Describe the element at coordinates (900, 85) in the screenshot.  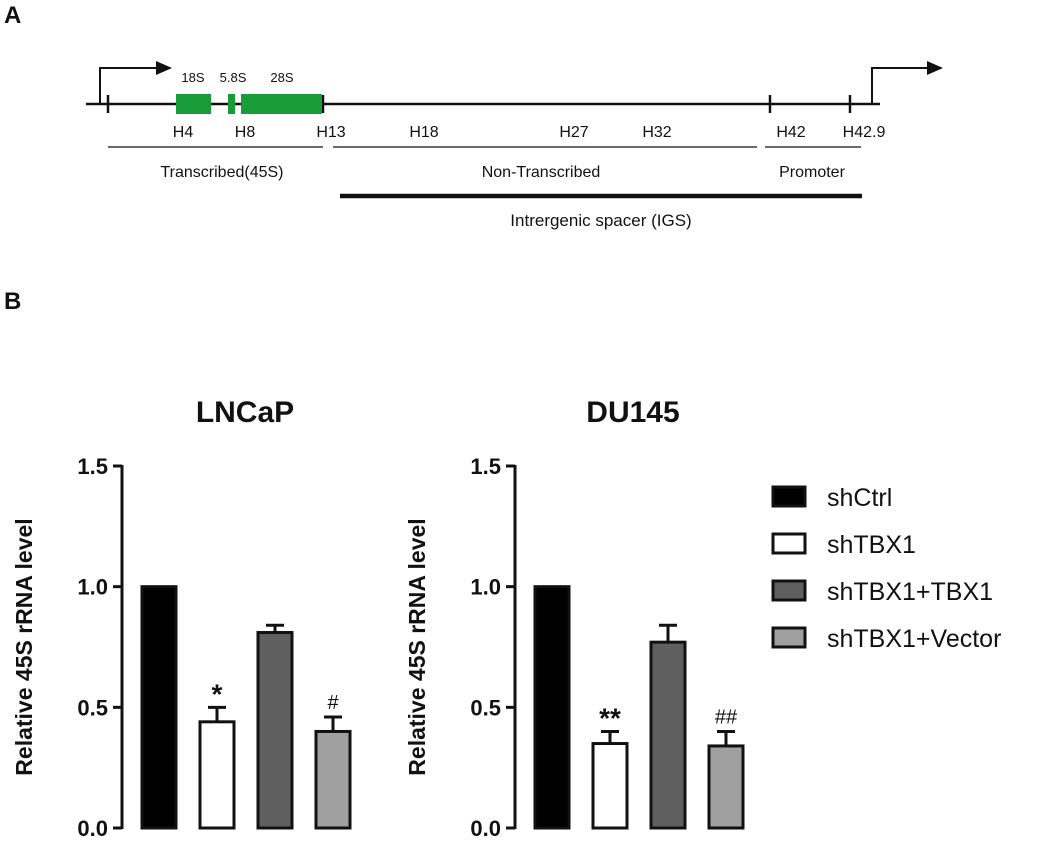
I see `tss-arrow-right` at that location.